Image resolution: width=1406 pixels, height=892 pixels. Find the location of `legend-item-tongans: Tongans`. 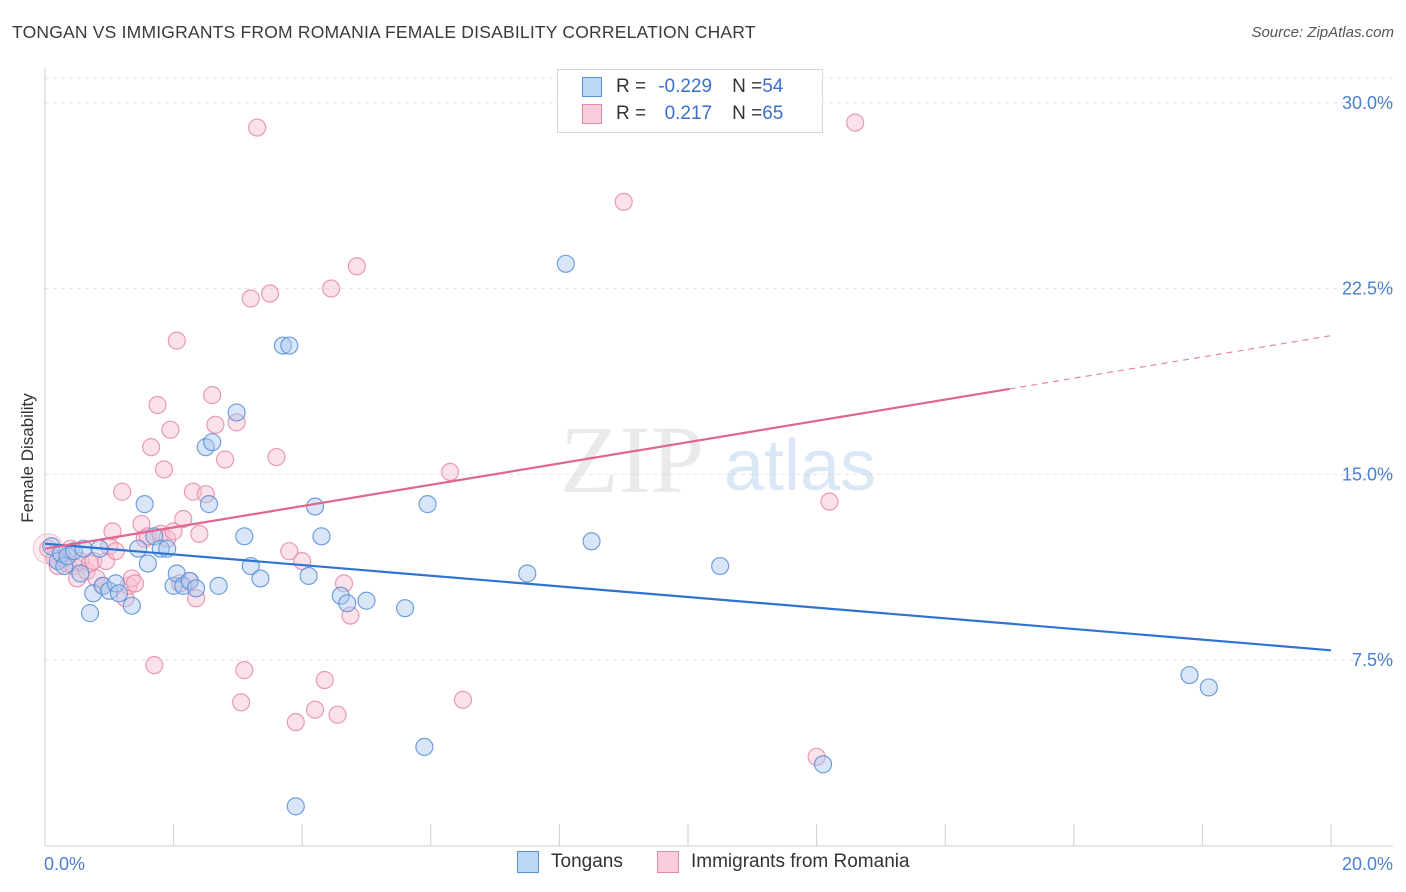

legend-item-tongans: Tongans is located at coordinates (570, 862).